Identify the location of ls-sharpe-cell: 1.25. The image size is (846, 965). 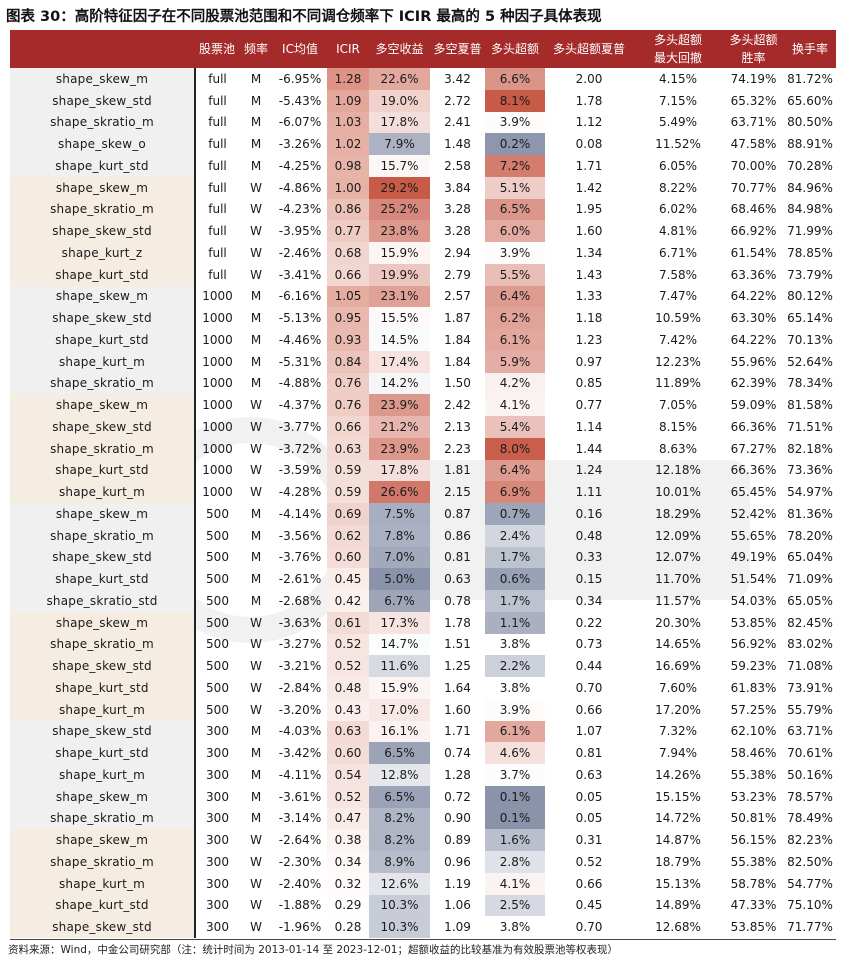
(457, 666).